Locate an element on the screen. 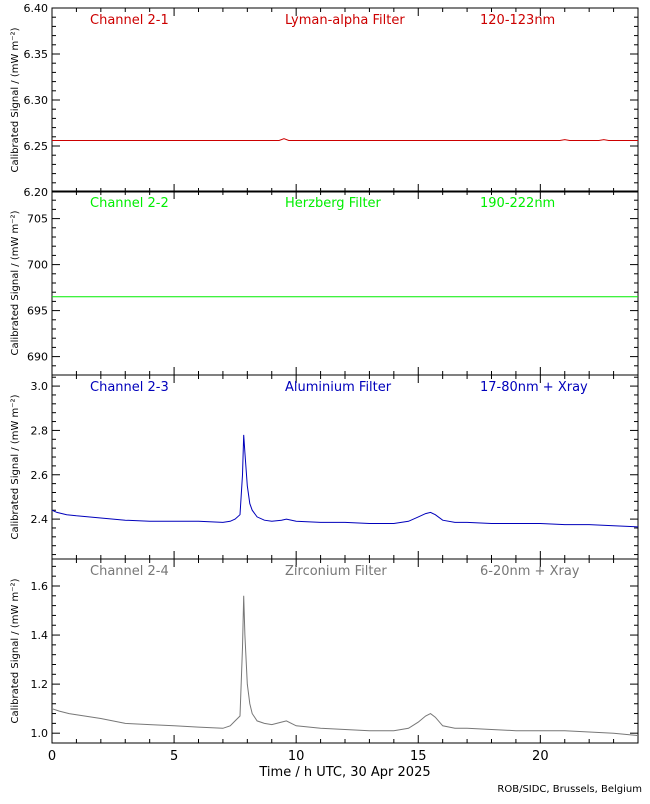 Image resolution: width=650 pixels, height=804 pixels. y-tick-label: 6.25 is located at coordinates (36, 146).